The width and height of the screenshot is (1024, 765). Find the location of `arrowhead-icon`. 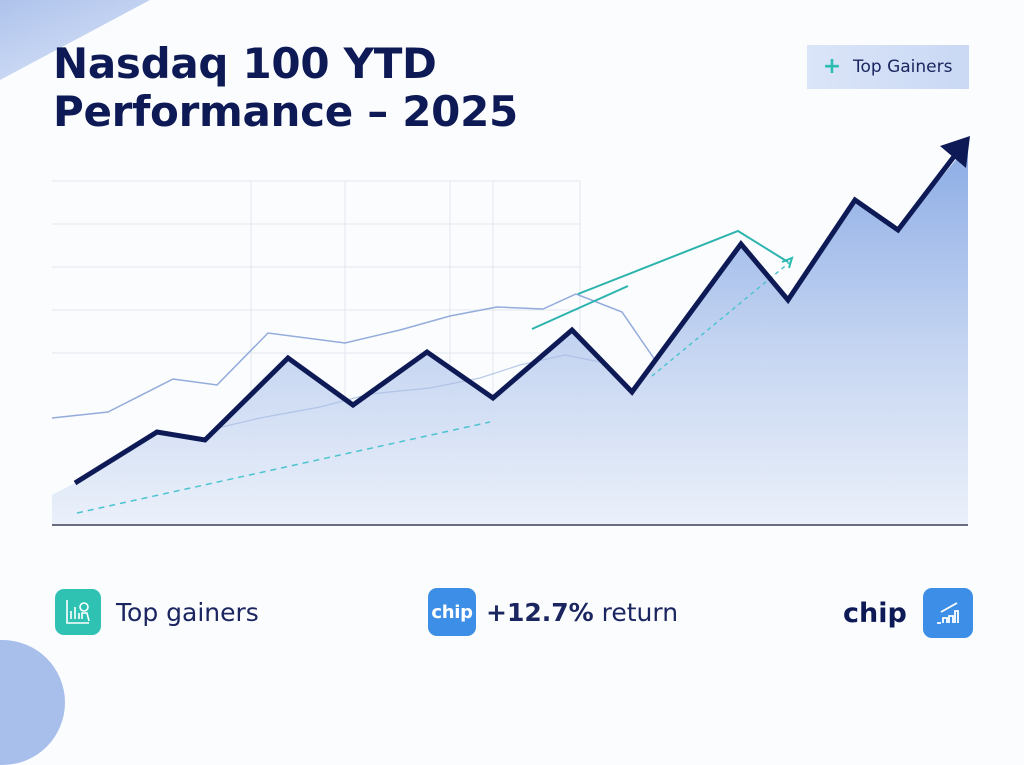

arrowhead-icon is located at coordinates (955, 152).